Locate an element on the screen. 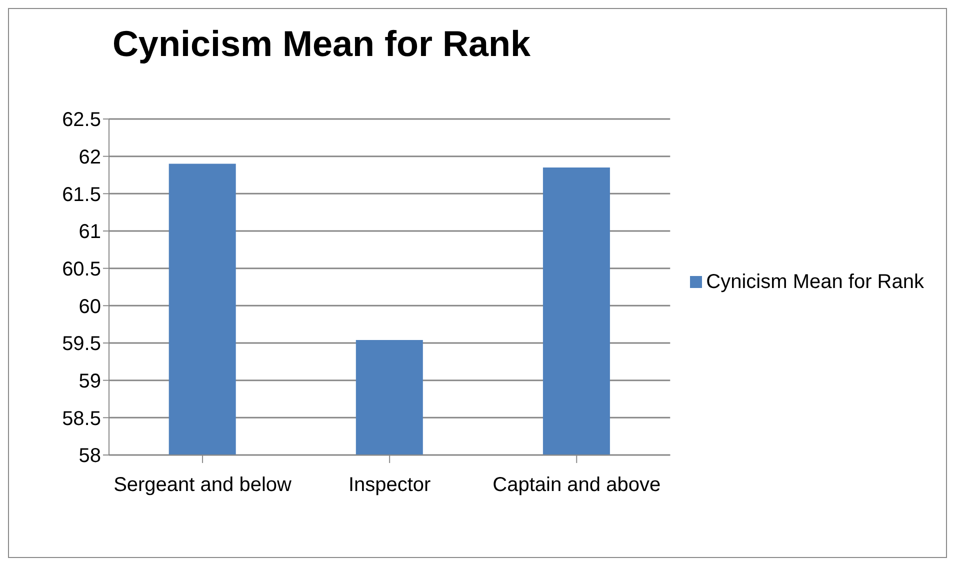 Image resolution: width=955 pixels, height=566 pixels. y-tick-label: 59 is located at coordinates (89, 381).